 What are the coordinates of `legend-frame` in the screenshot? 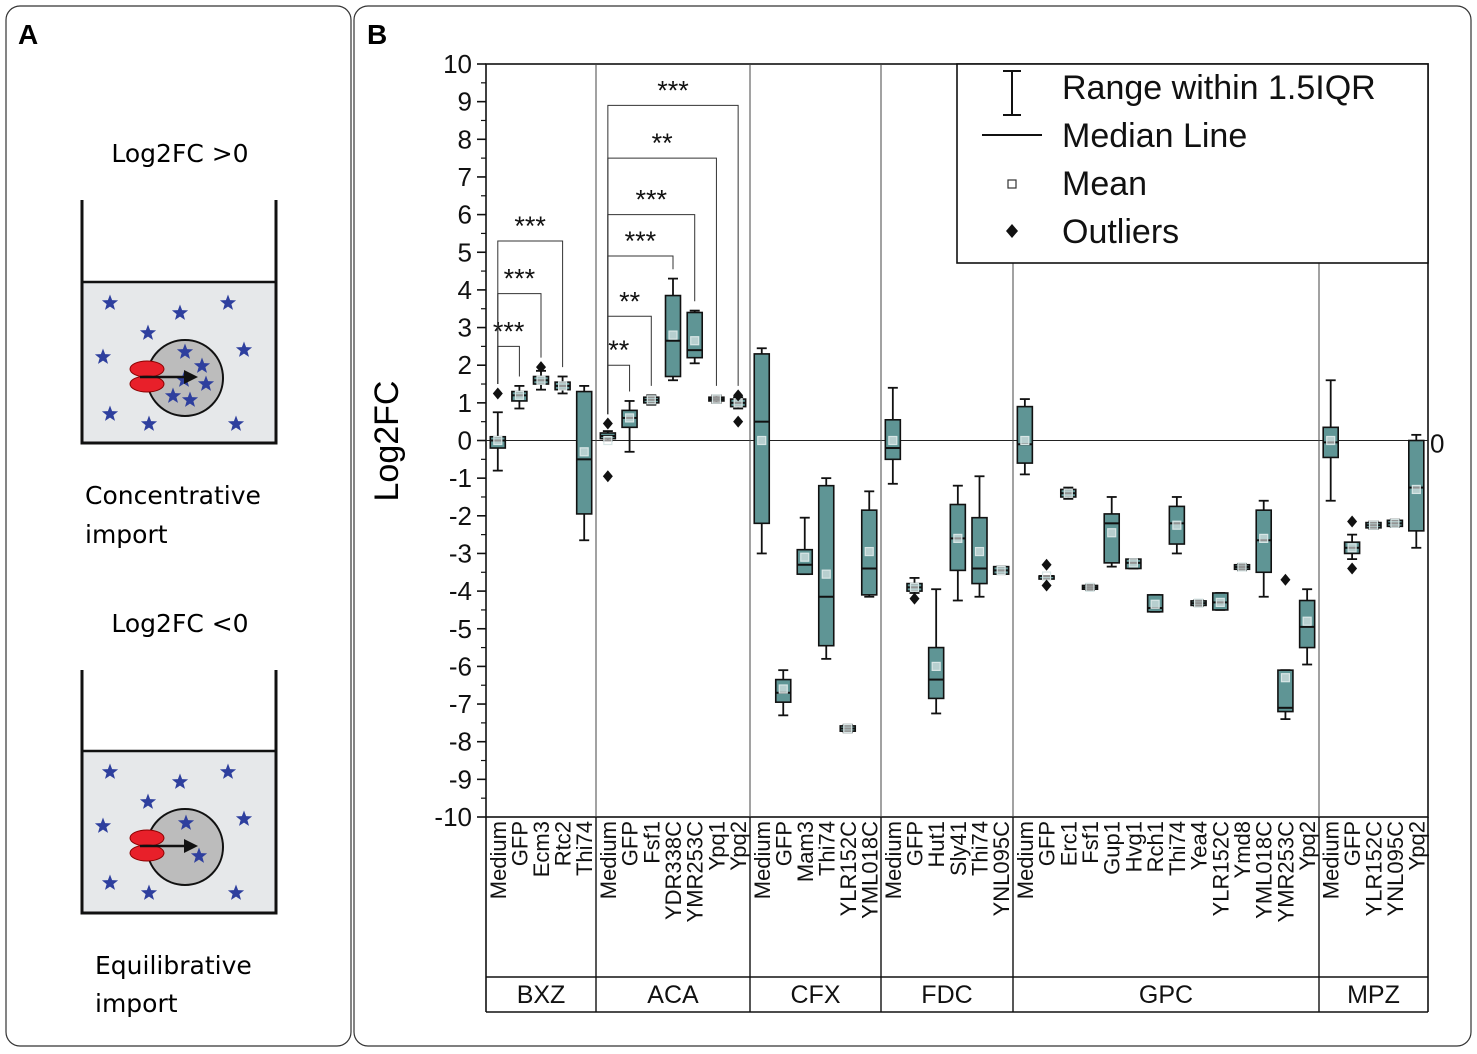 It's located at (1192, 163).